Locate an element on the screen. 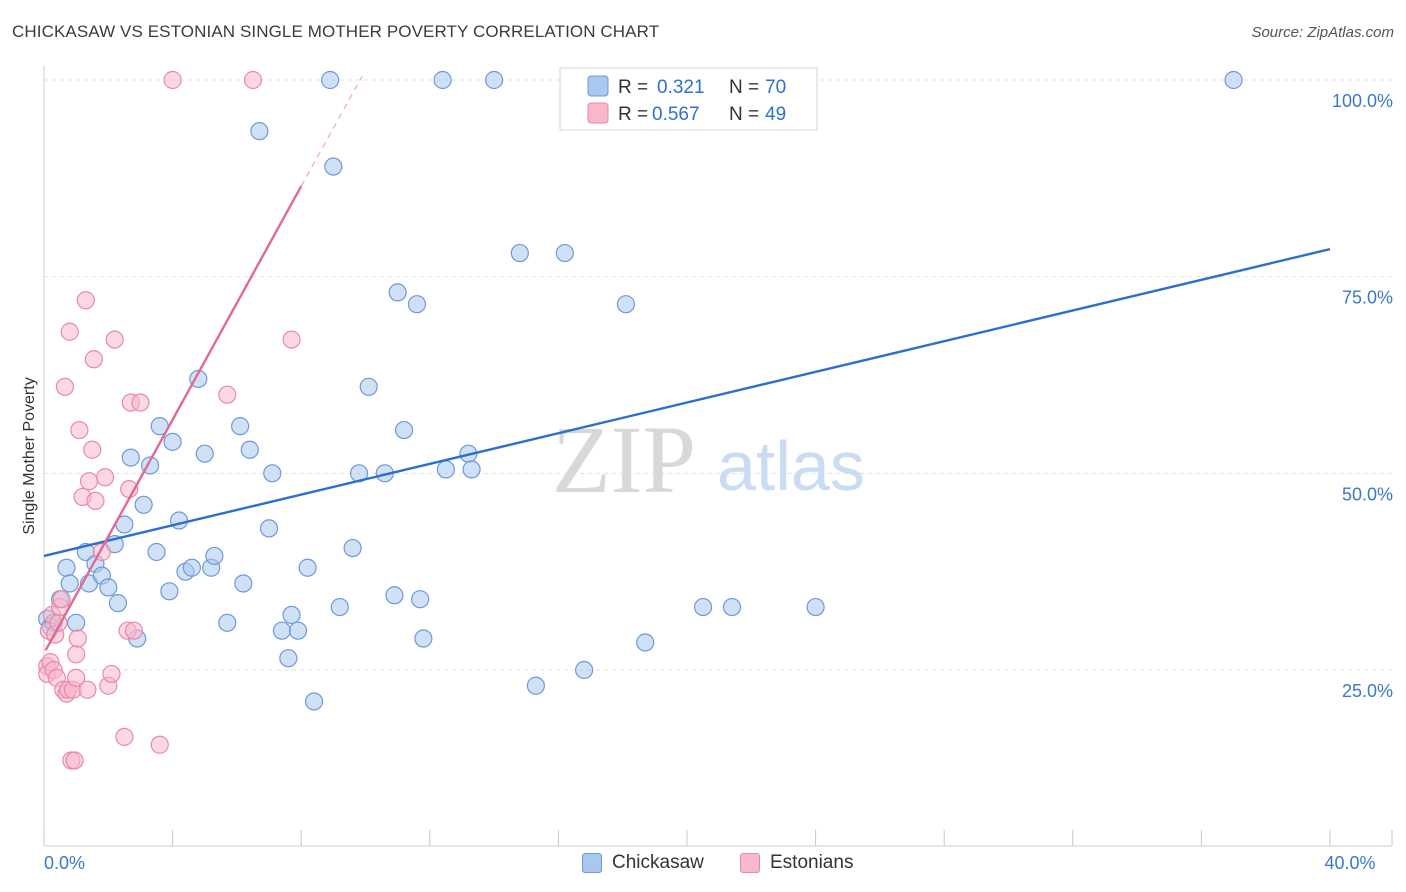 The image size is (1406, 892). correlation-legend: R = 0.321 N = 70 R = 0.567 N = 49 is located at coordinates (688, 99).